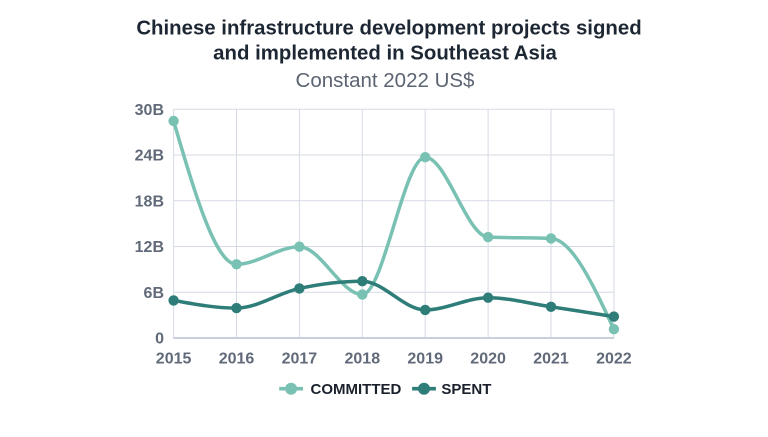 The image size is (768, 437). Describe the element at coordinates (149, 201) in the screenshot. I see `svg-text: 18B` at that location.